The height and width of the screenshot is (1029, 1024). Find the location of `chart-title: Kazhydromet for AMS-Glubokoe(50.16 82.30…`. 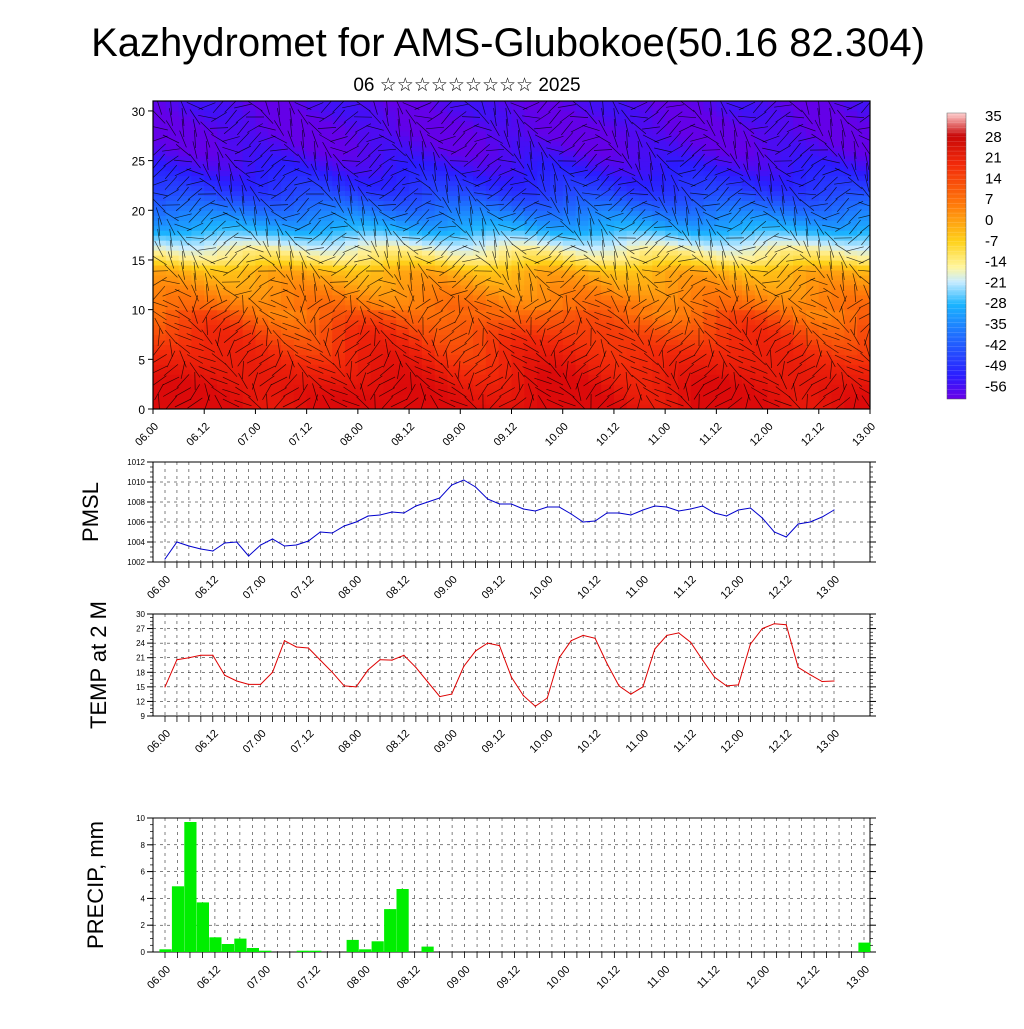

chart-title: Kazhydromet for AMS-Glubokoe(50.16 82.30… is located at coordinates (508, 43).